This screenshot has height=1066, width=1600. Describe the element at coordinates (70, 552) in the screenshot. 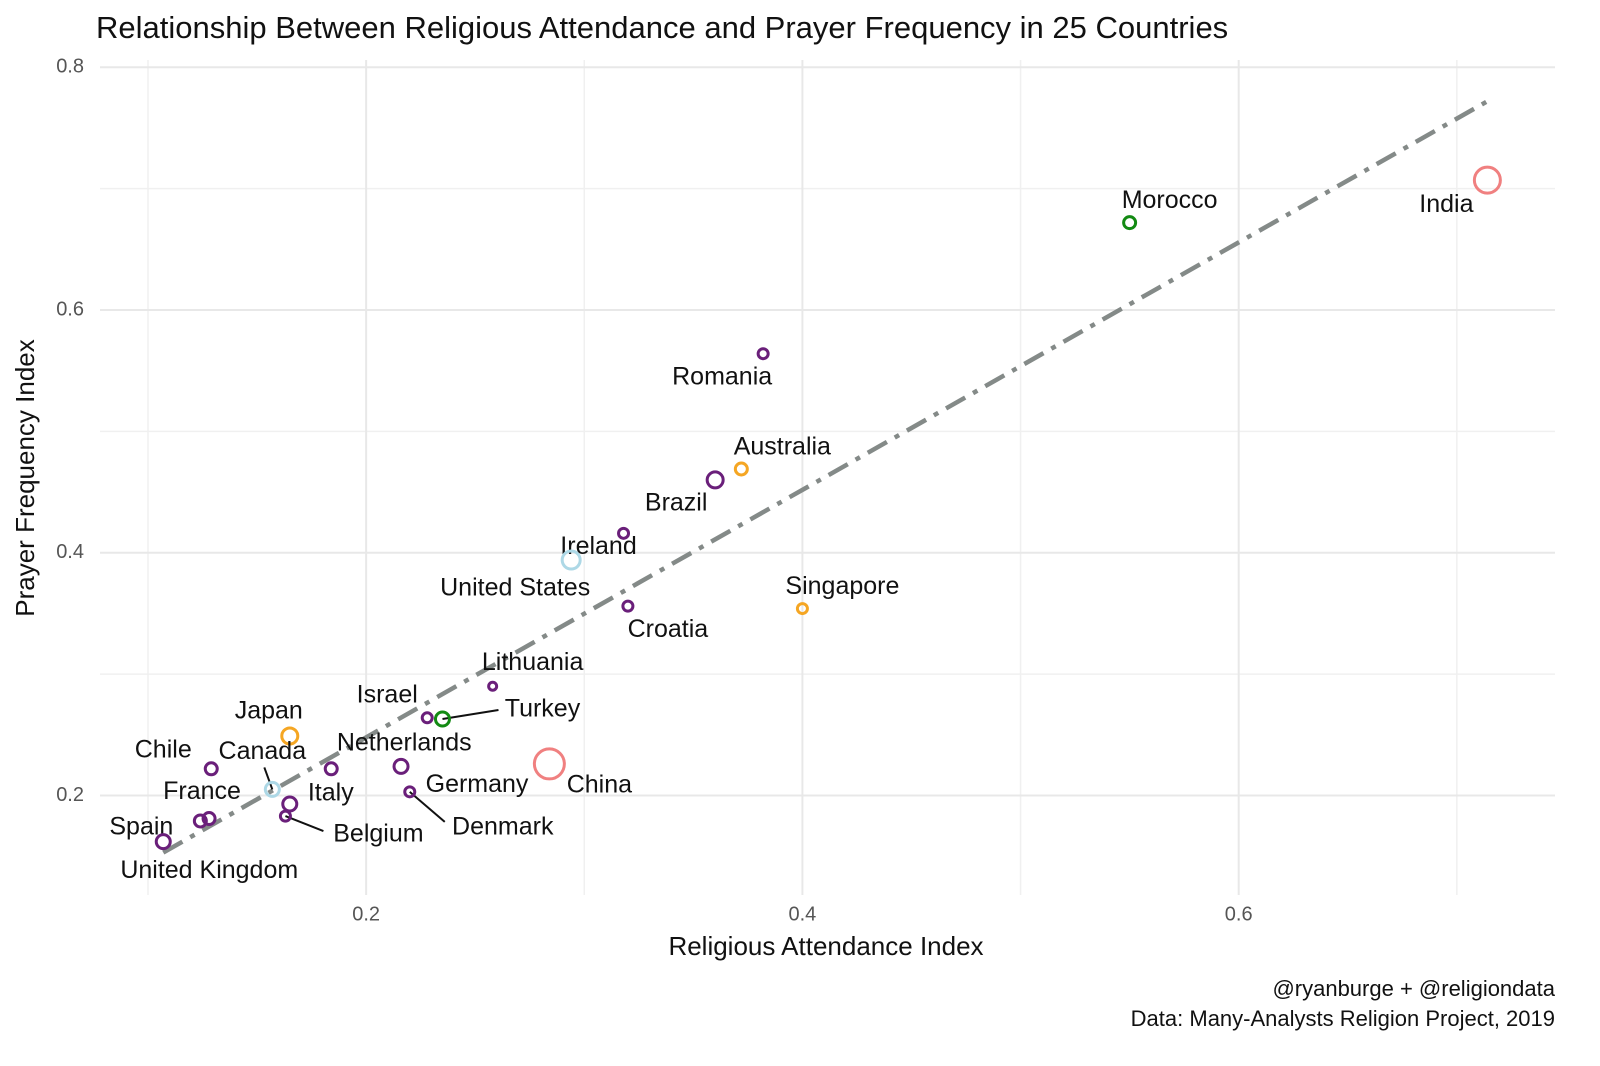

I see `y-tick-label: 0.4` at that location.